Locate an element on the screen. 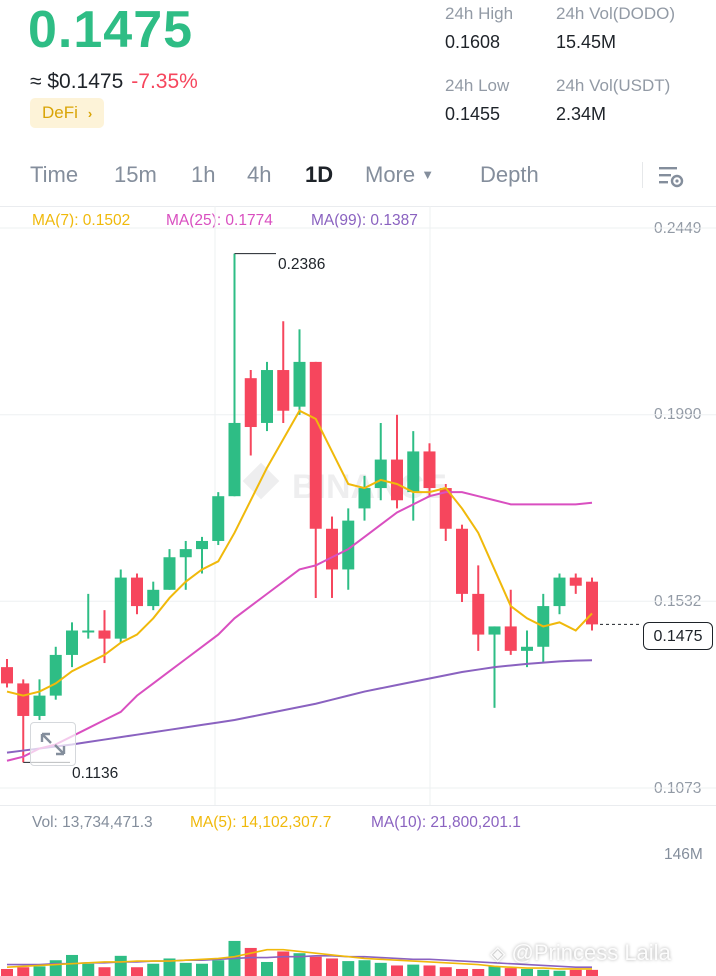  user-watermark-text: @Princess Laila is located at coordinates (591, 952).